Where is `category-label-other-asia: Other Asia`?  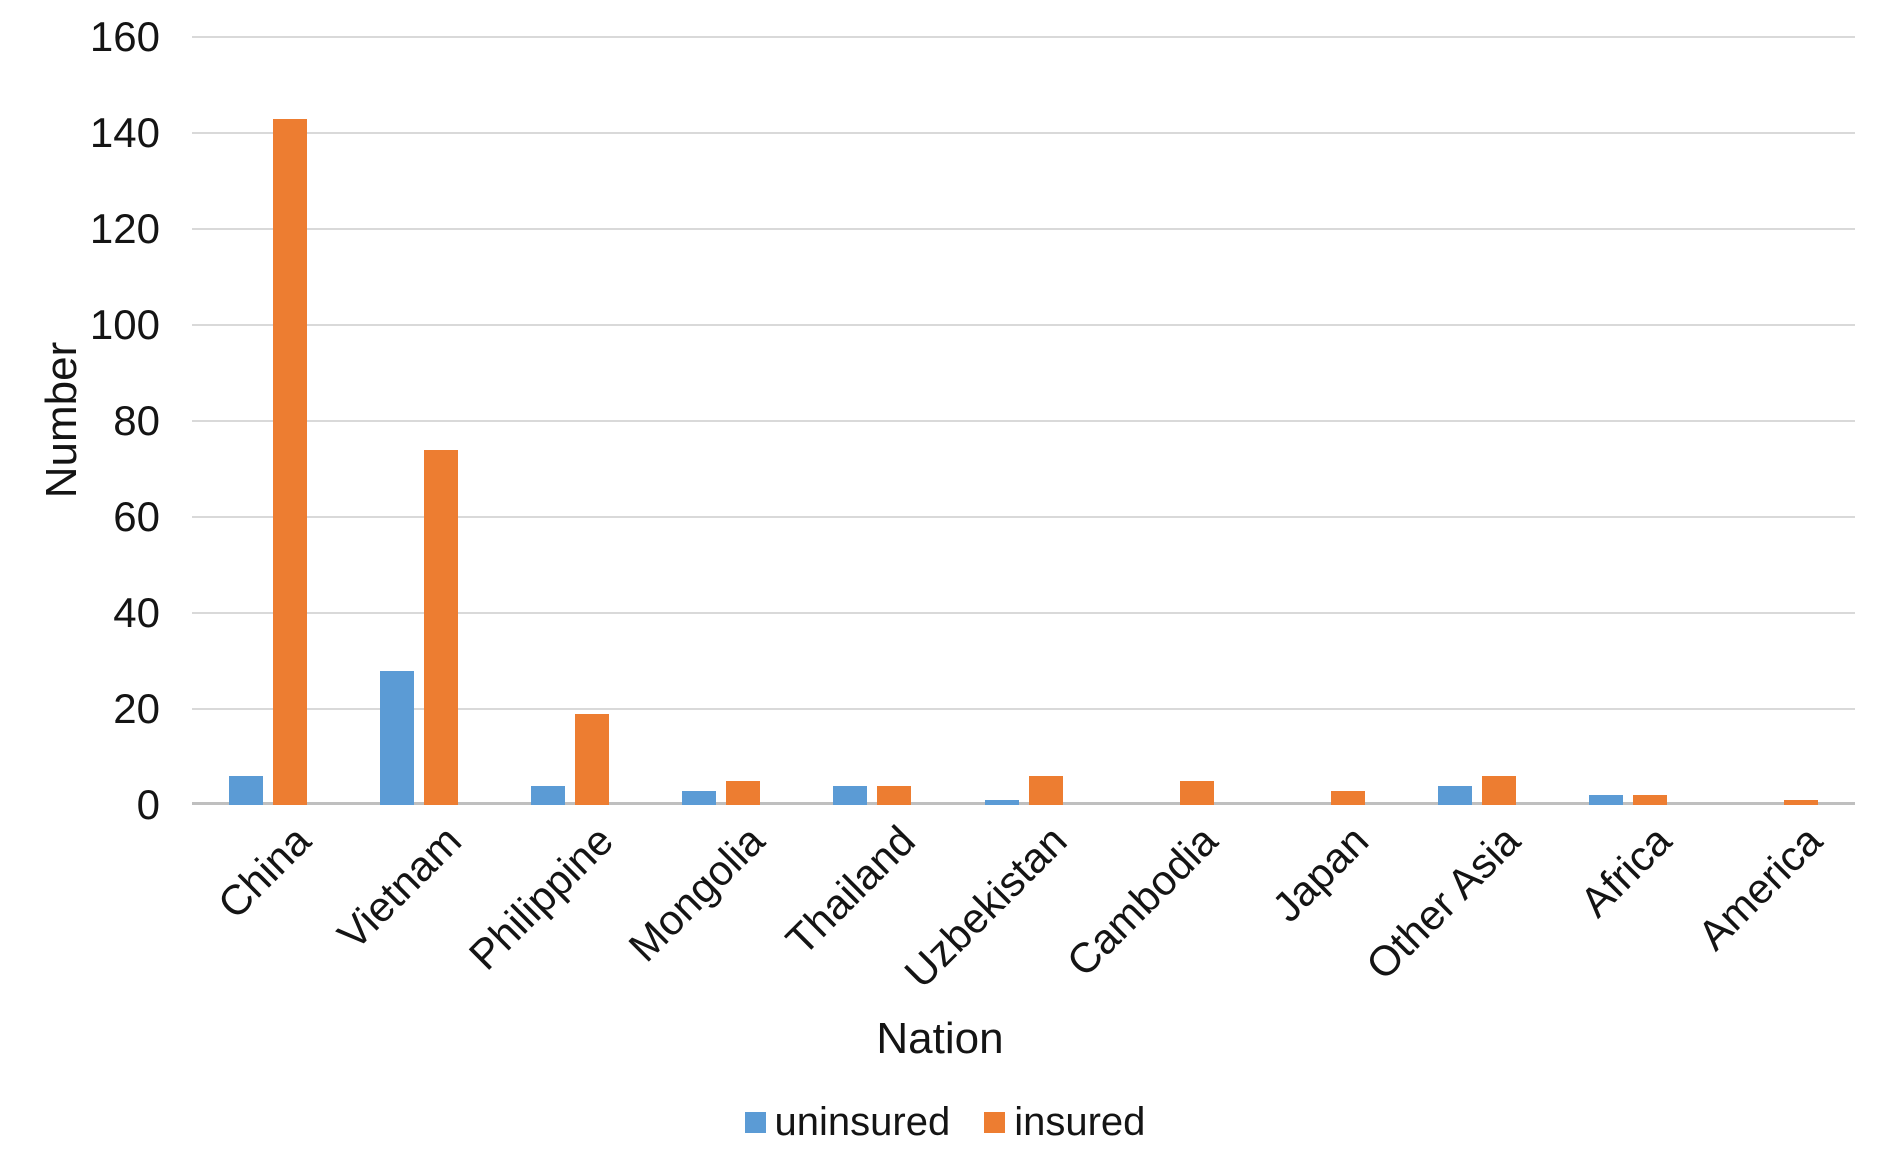
category-label-other-asia: Other Asia is located at coordinates (1442, 902).